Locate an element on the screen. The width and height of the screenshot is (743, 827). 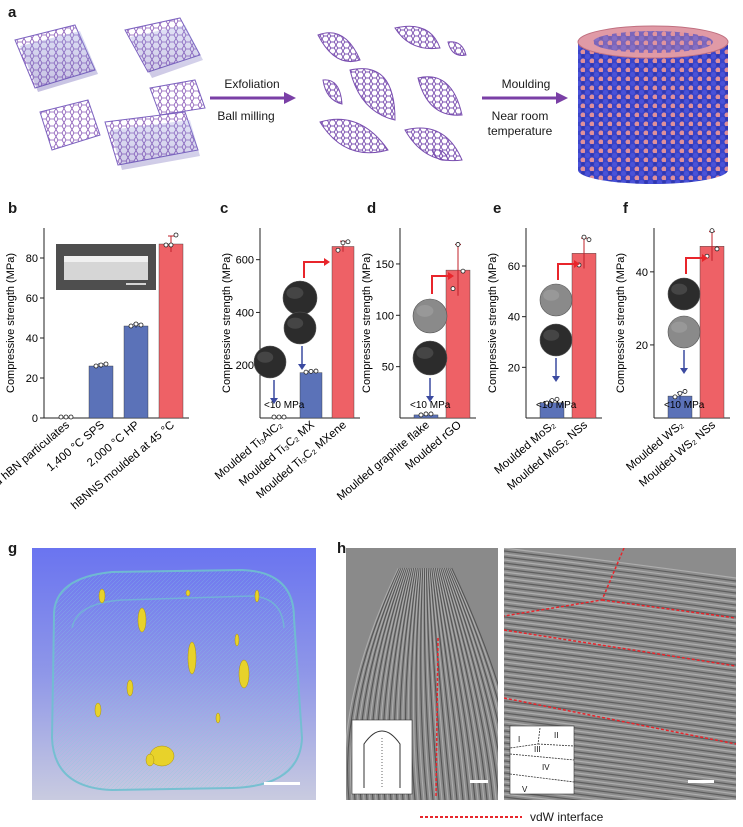
tem-image-right: I II III IV V is located at coordinates (620, 674).